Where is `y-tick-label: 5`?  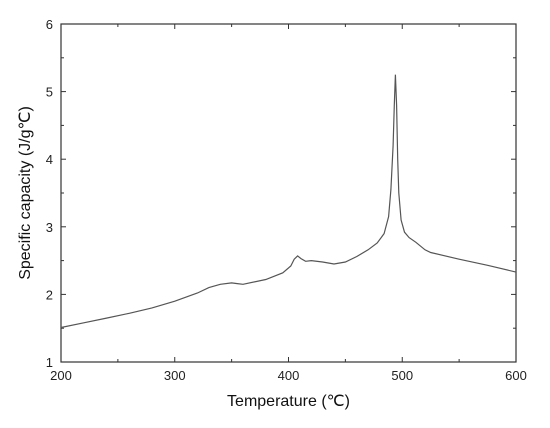 y-tick-label: 5 is located at coordinates (49, 92).